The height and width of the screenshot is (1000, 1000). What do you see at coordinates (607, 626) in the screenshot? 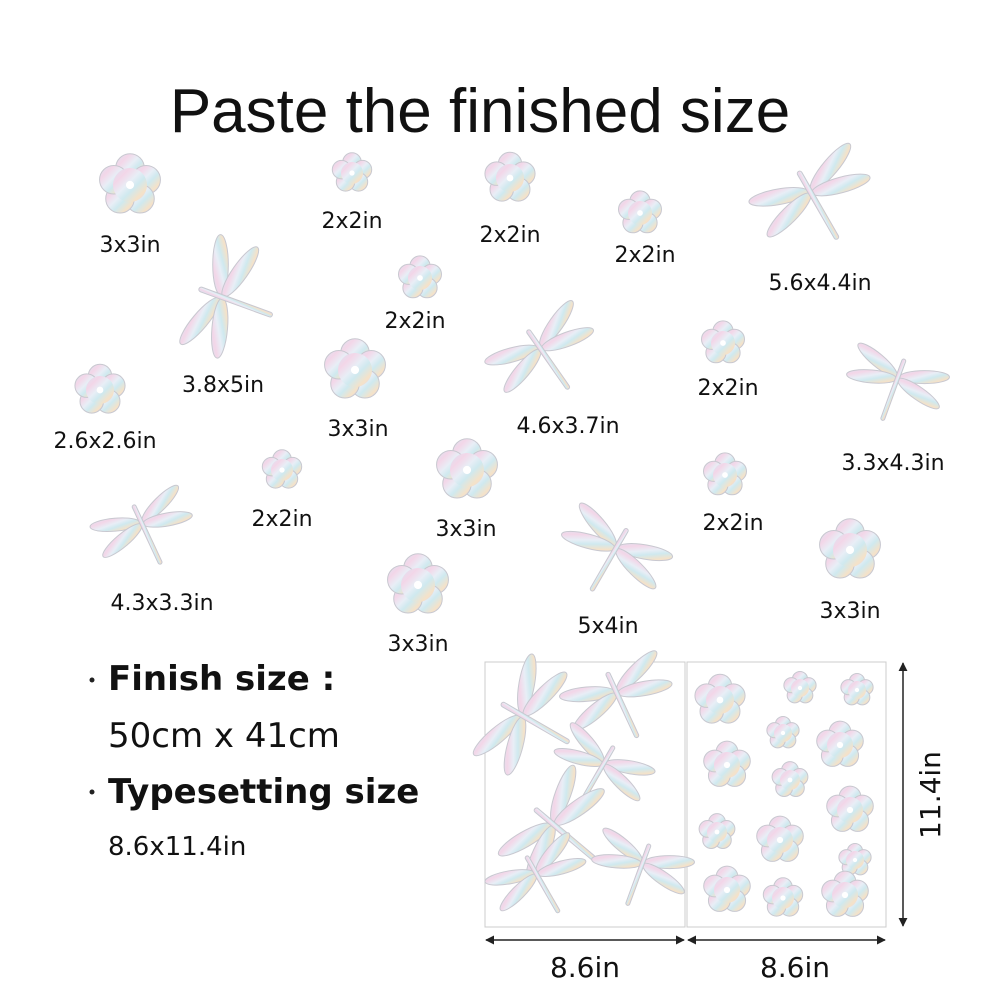
I see `size-label: 5x4in` at bounding box center [607, 626].